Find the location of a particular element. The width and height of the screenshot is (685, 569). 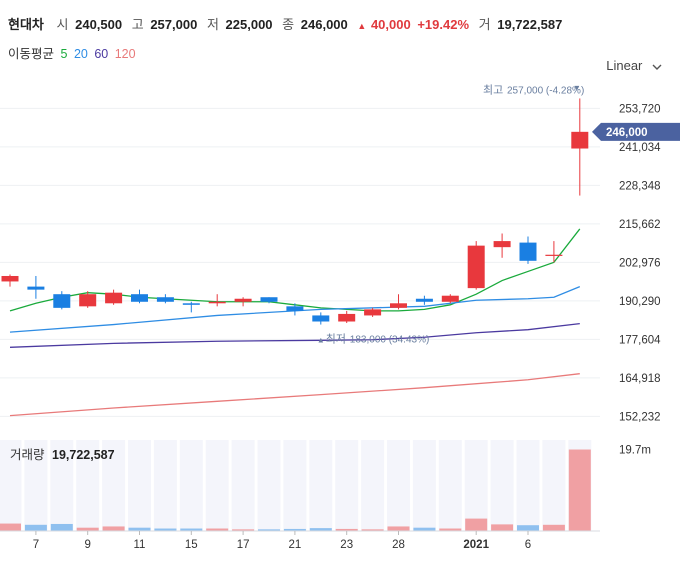

price-tick-label: 253,720 is located at coordinates (640, 109).